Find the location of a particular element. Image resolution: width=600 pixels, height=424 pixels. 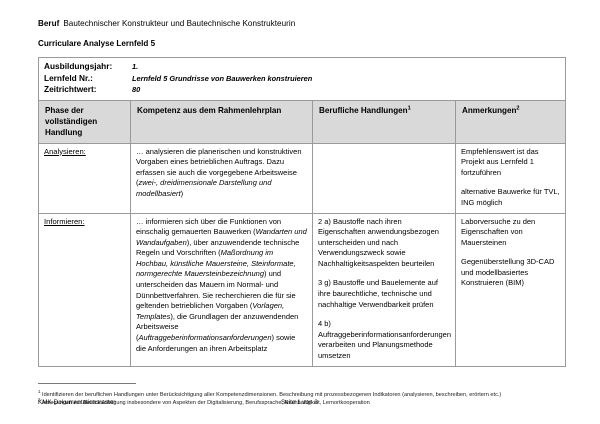

footnote-1-marker: 1 is located at coordinates (39, 391).